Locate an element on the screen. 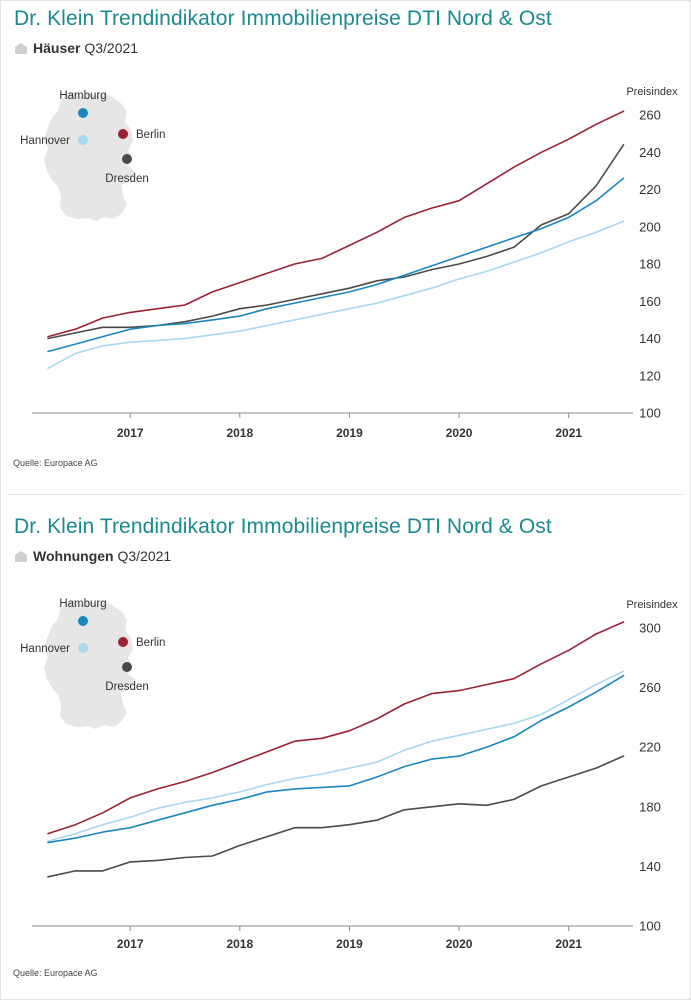 The width and height of the screenshot is (691, 1000). panel-subtitle: Häuser Q3/2021 is located at coordinates (76, 48).